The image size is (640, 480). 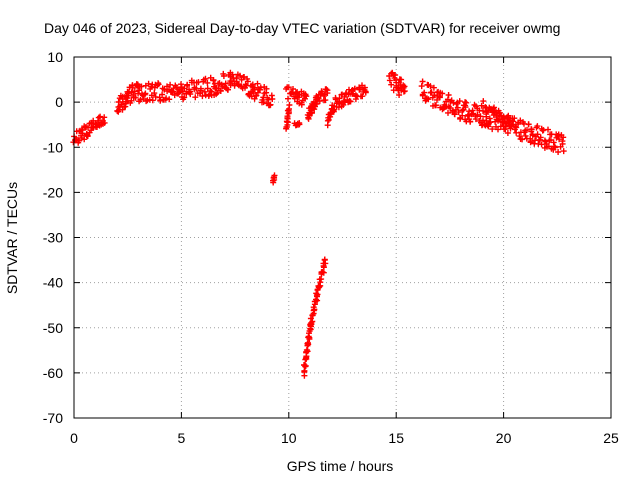 I want to click on x-tick-label: 15, so click(x=396, y=438).